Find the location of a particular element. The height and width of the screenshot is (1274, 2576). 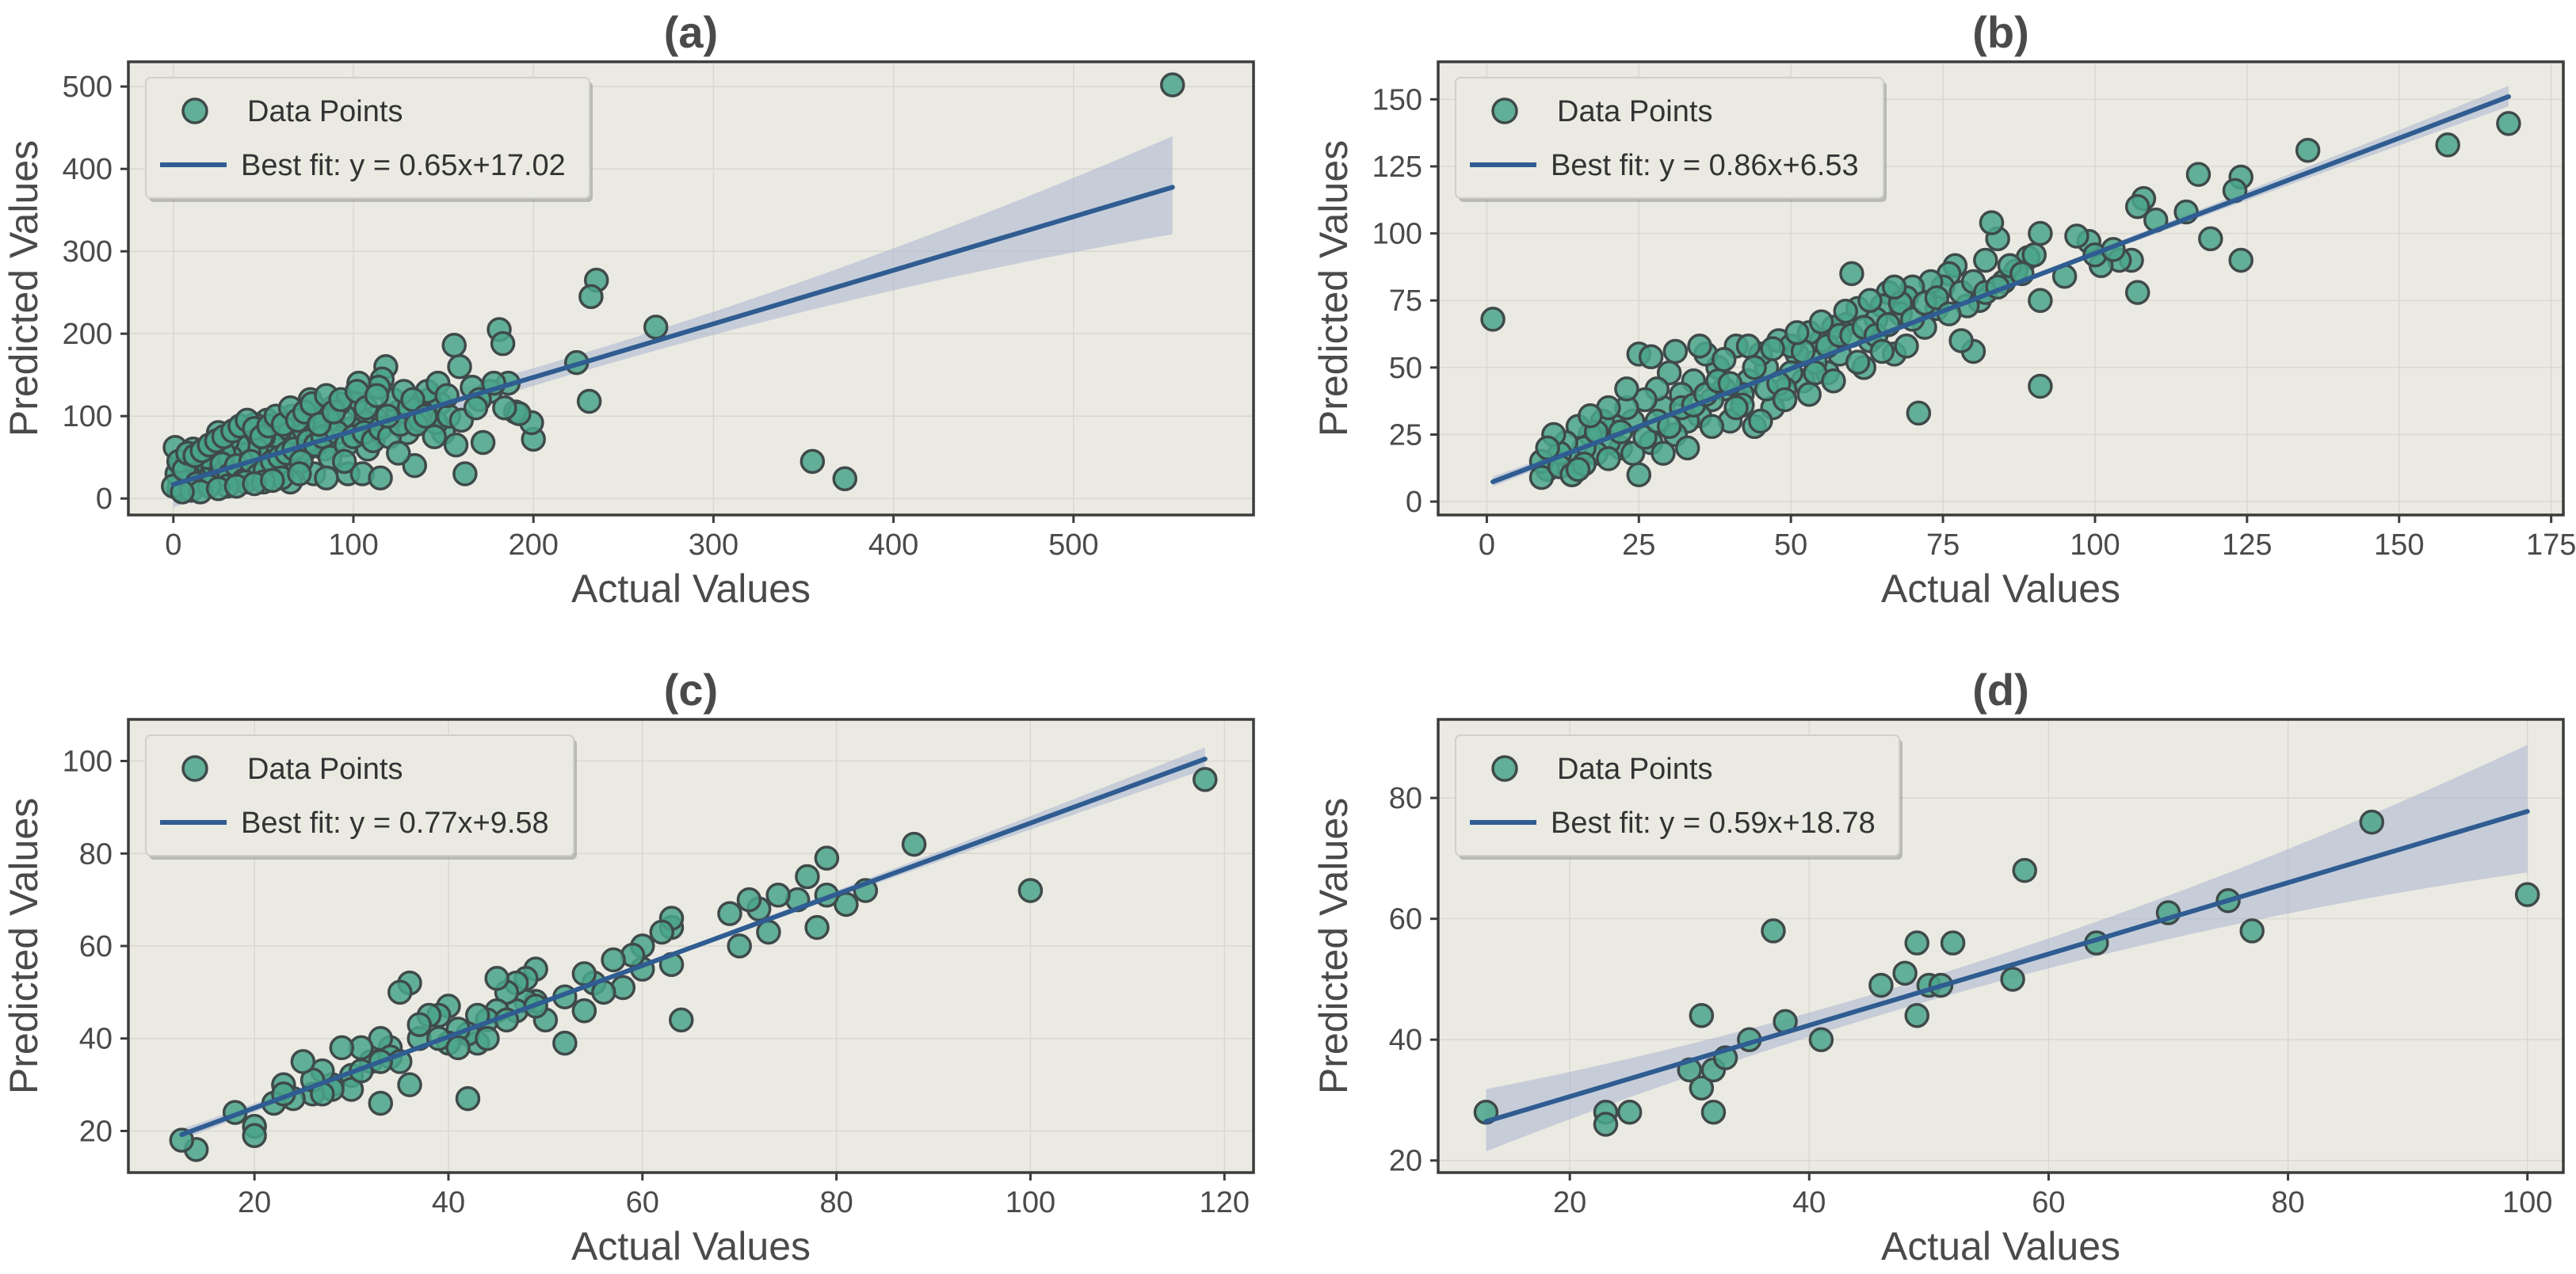

y-tick-label: 125 is located at coordinates (1397, 167).